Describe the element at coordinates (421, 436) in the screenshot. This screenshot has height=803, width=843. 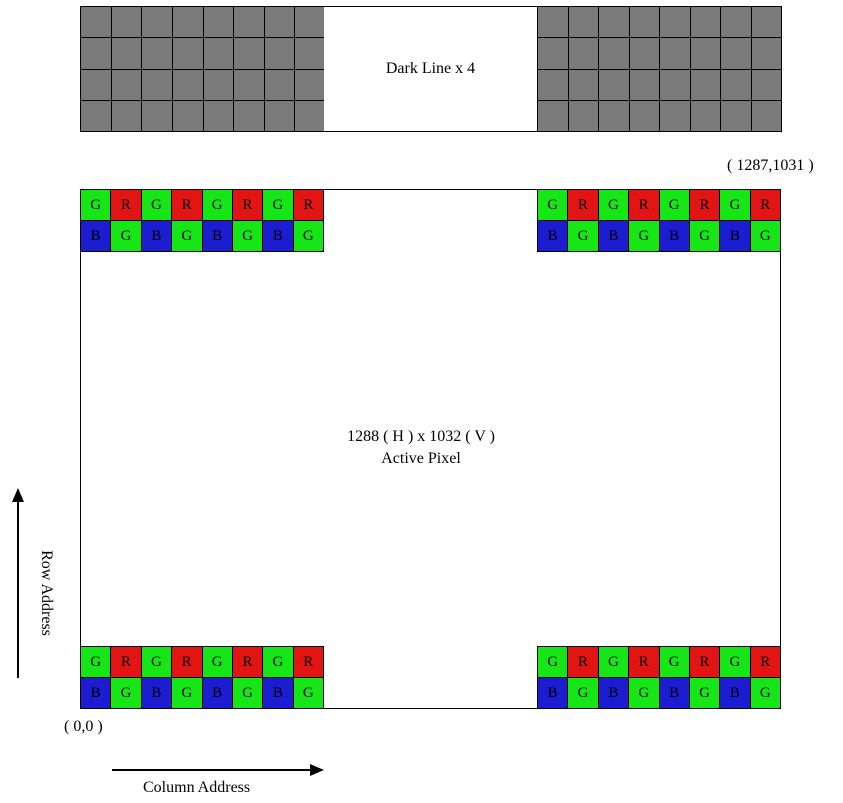
I see `active-pixel-size: 1288 ( H ) x 1032 ( V )` at that location.